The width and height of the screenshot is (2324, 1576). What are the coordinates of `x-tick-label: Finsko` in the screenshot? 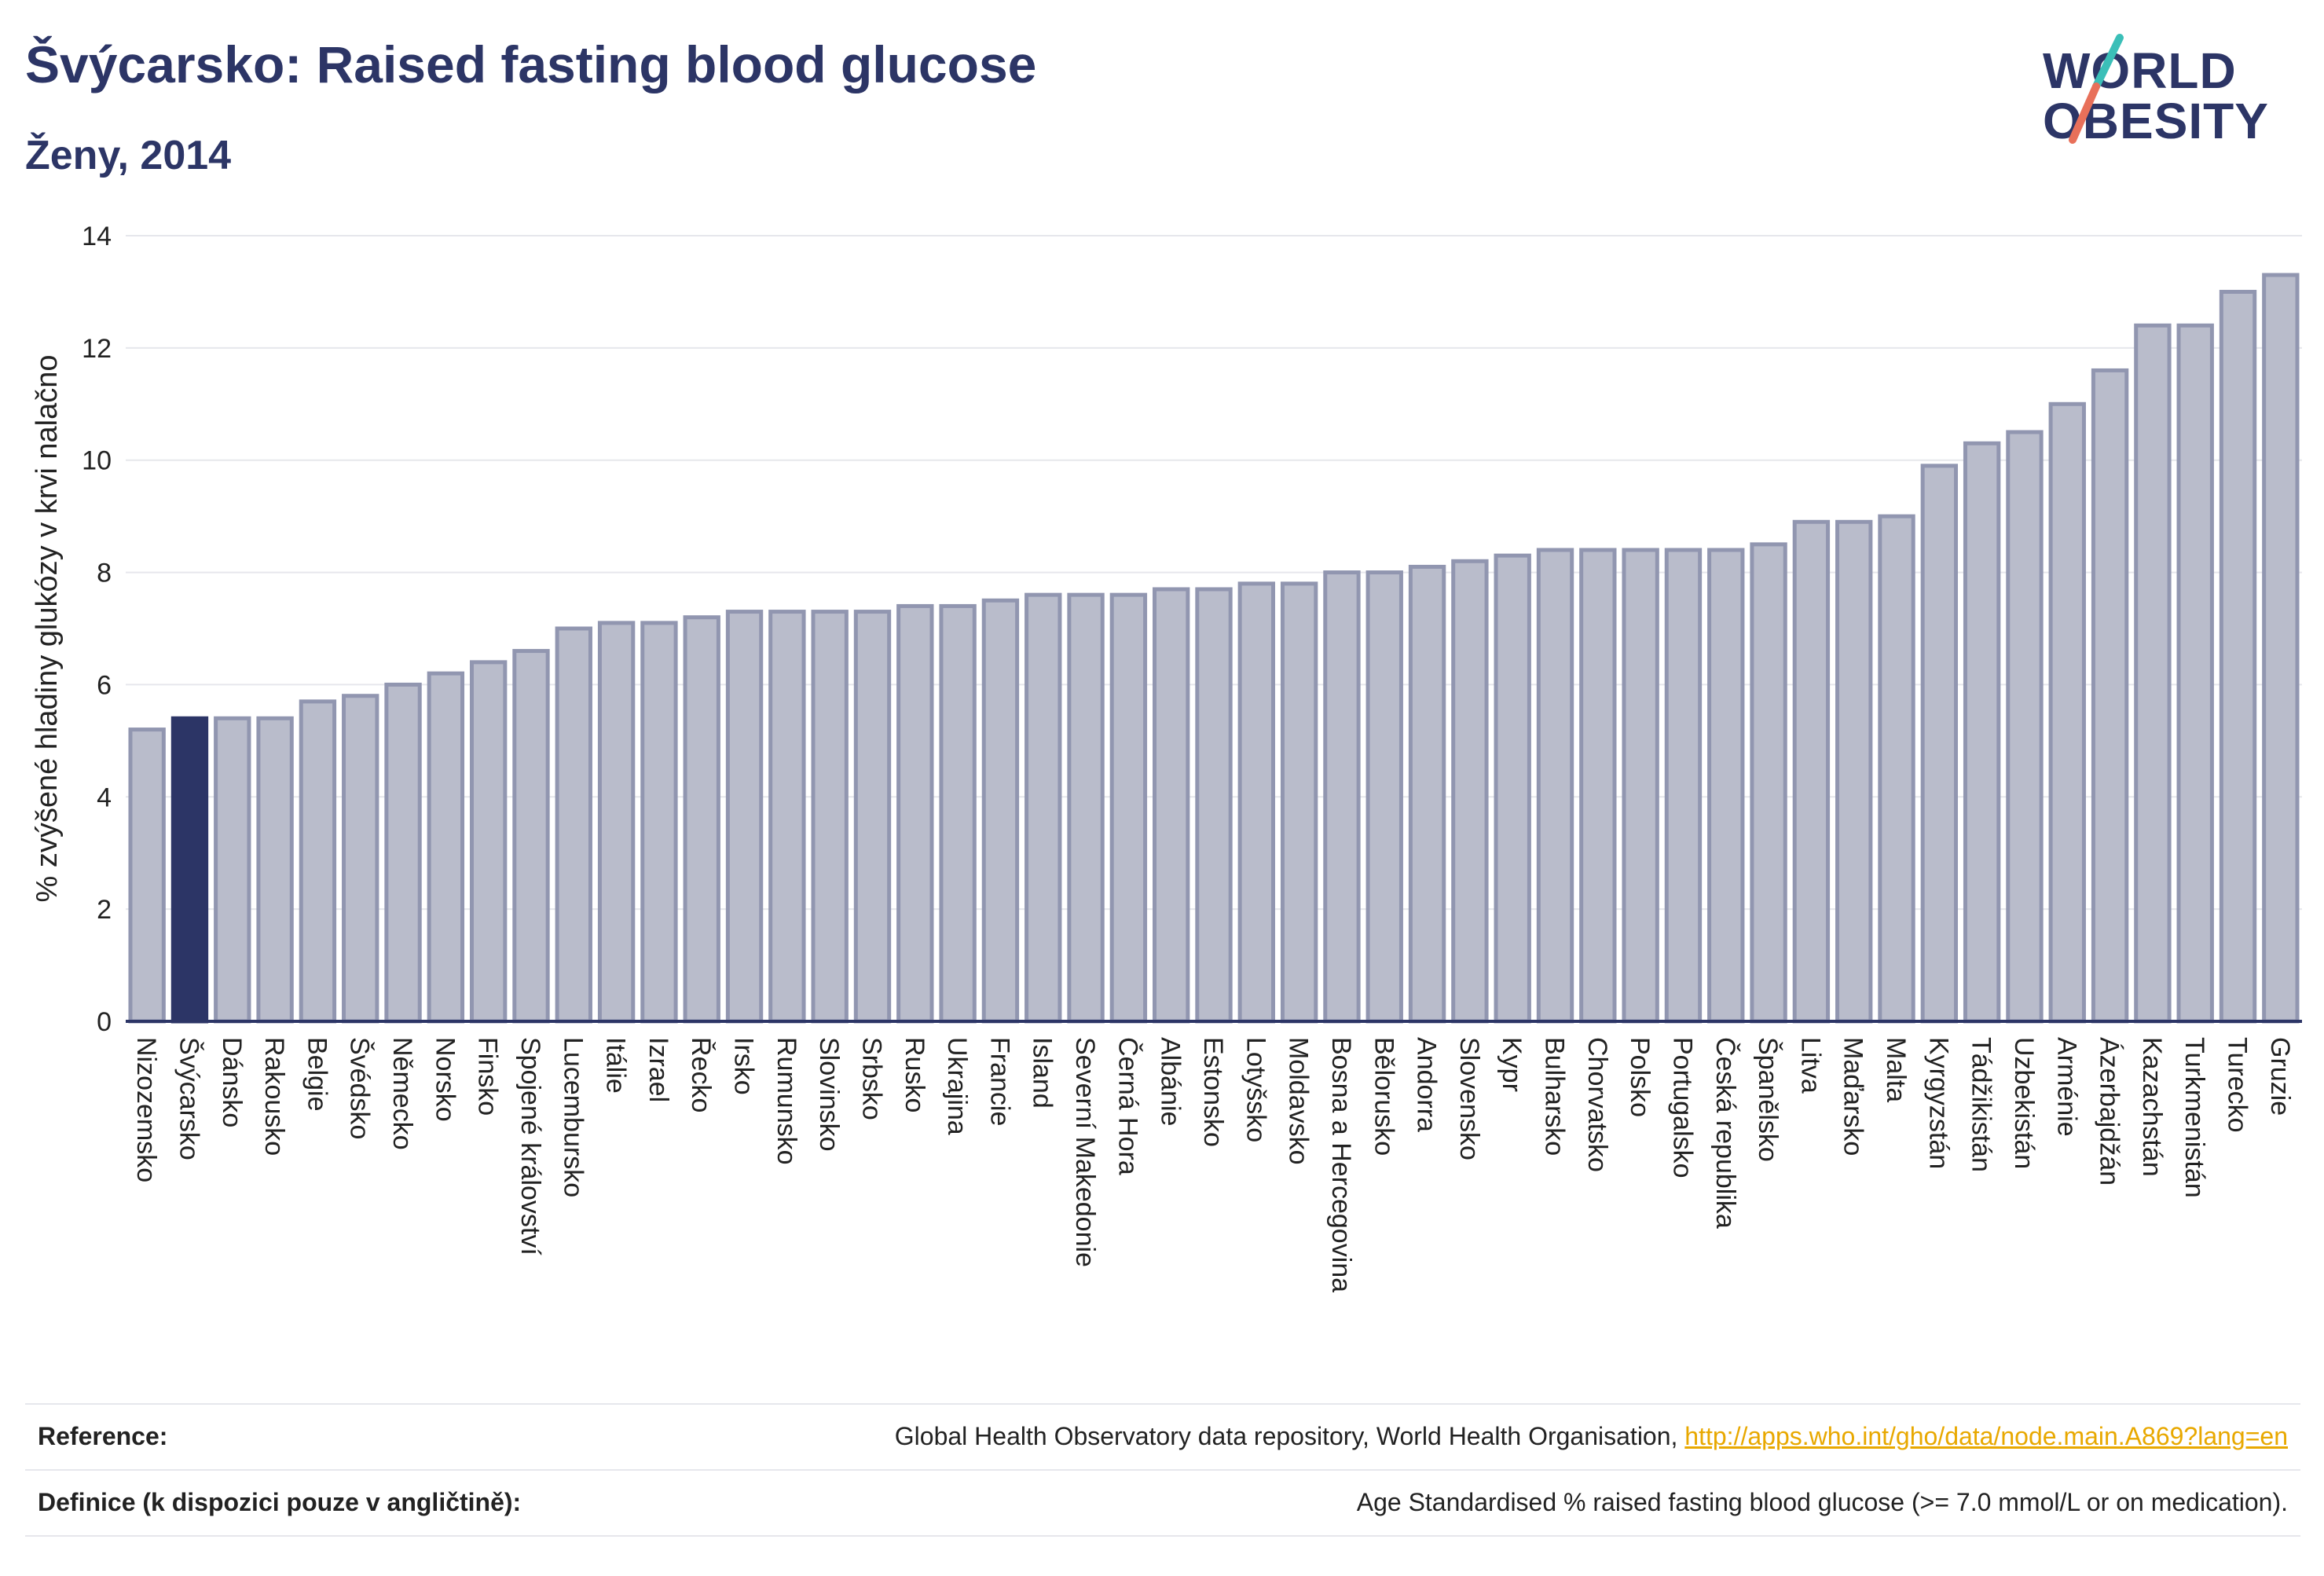 It's located at (488, 1076).